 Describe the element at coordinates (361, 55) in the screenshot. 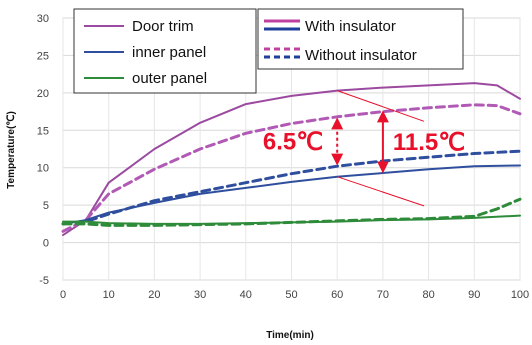

I see `legend-label-without-insulator: Without insulator` at that location.